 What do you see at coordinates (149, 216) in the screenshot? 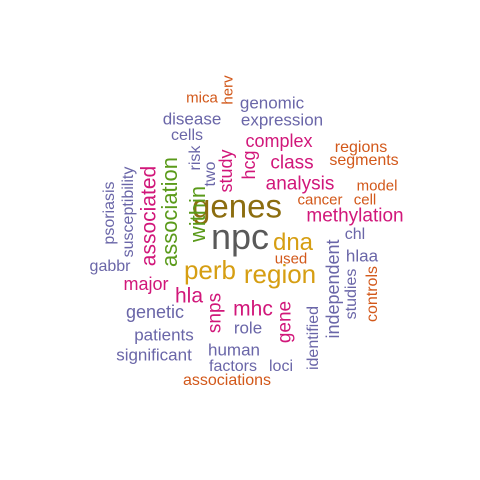
I see `word-associated: associated` at bounding box center [149, 216].